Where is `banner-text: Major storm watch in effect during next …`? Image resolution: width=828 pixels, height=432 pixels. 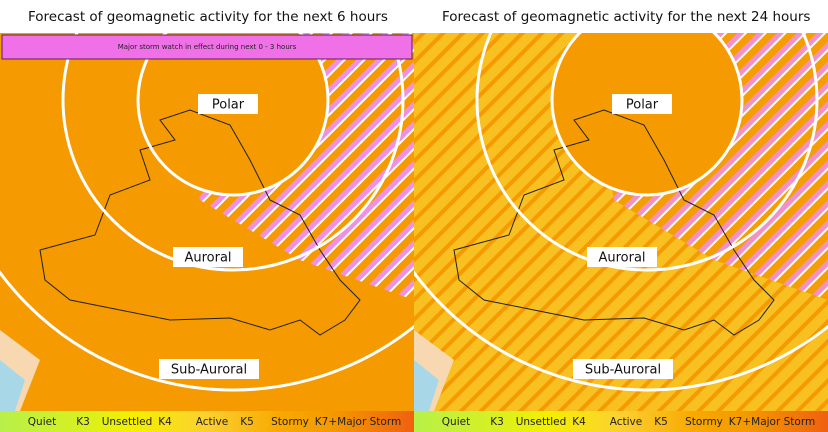 banner-text: Major storm watch in effect during next … is located at coordinates (207, 47).